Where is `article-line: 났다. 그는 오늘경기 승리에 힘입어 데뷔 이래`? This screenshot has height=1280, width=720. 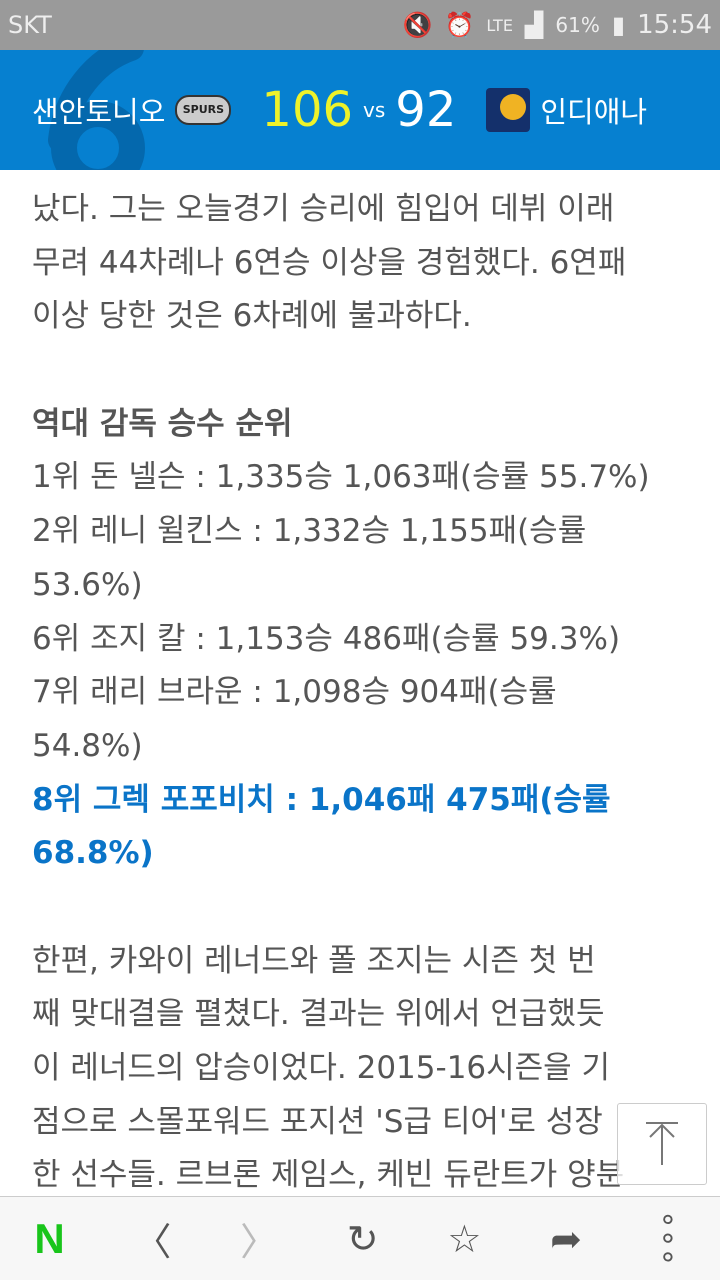 article-line: 났다. 그는 오늘경기 승리에 힘입어 데뷔 이래 is located at coordinates (323, 209).